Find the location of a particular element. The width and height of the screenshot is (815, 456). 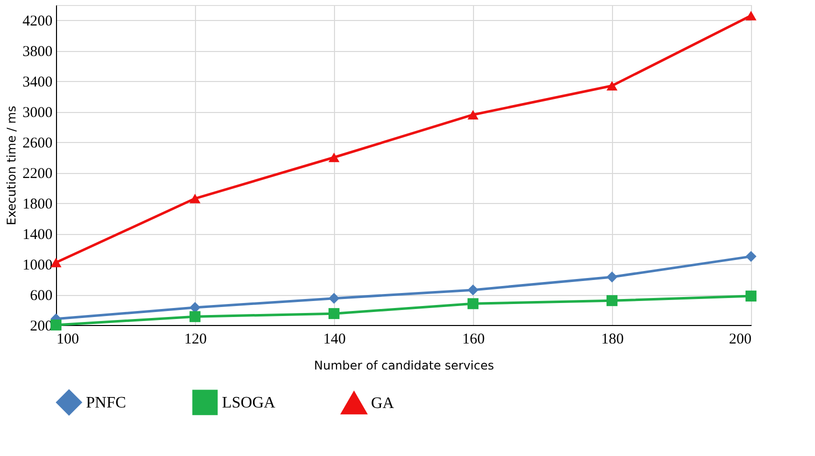

y-tick-label: 4200 is located at coordinates (37, 22).